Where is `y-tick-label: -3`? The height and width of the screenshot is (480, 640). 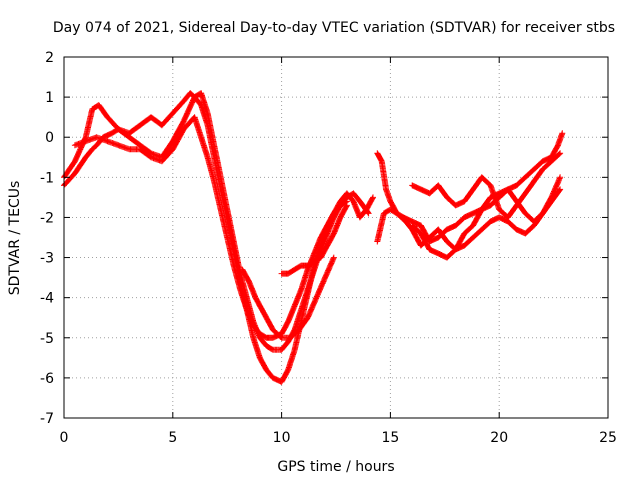 y-tick-label: -3 is located at coordinates (47, 259).